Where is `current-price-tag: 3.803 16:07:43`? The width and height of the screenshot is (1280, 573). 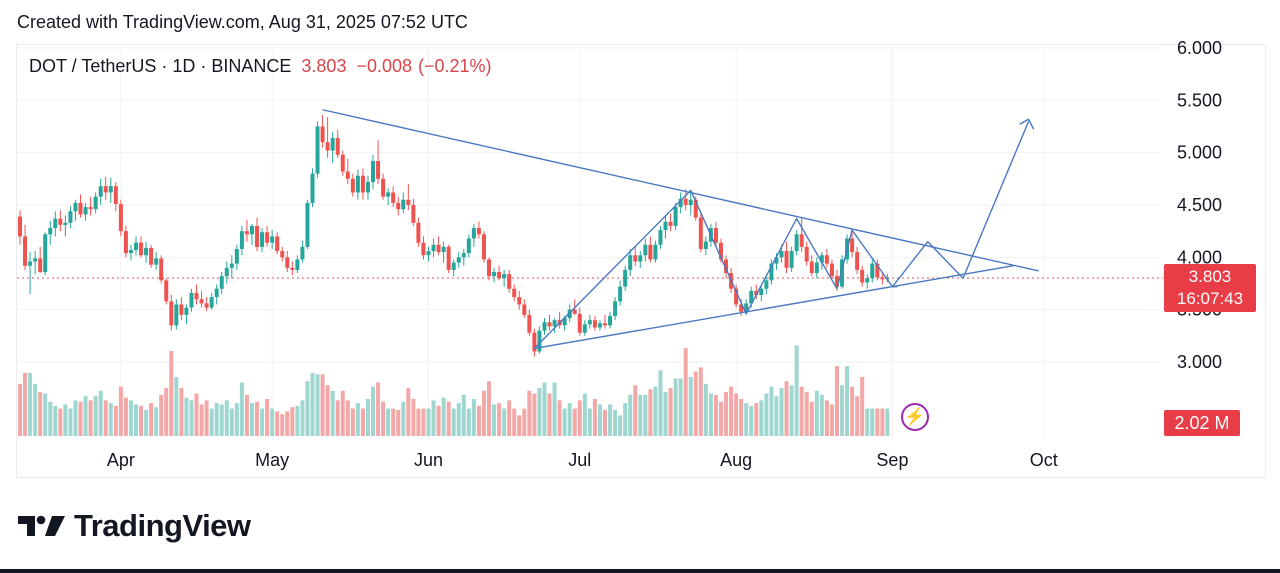
current-price-tag: 3.803 16:07:43 is located at coordinates (1210, 288).